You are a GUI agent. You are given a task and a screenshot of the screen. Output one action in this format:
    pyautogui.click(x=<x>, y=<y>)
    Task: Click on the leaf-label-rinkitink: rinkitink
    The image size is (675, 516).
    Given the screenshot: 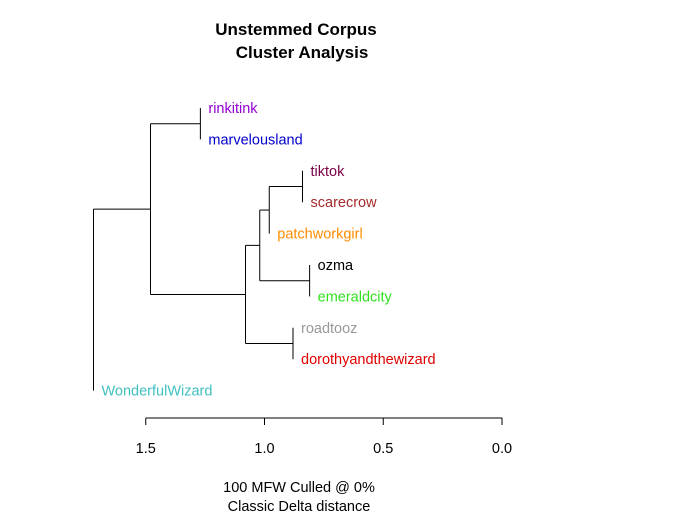 What is the action you would take?
    pyautogui.click(x=233, y=109)
    